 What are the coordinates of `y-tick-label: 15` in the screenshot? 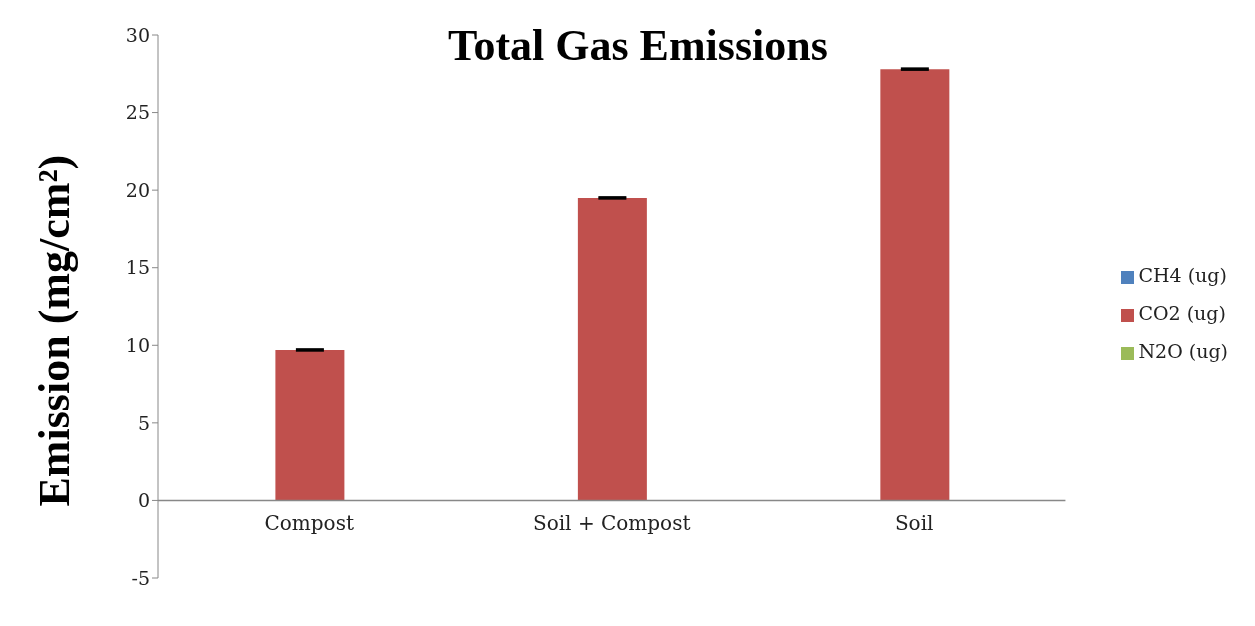 It's located at (137, 267).